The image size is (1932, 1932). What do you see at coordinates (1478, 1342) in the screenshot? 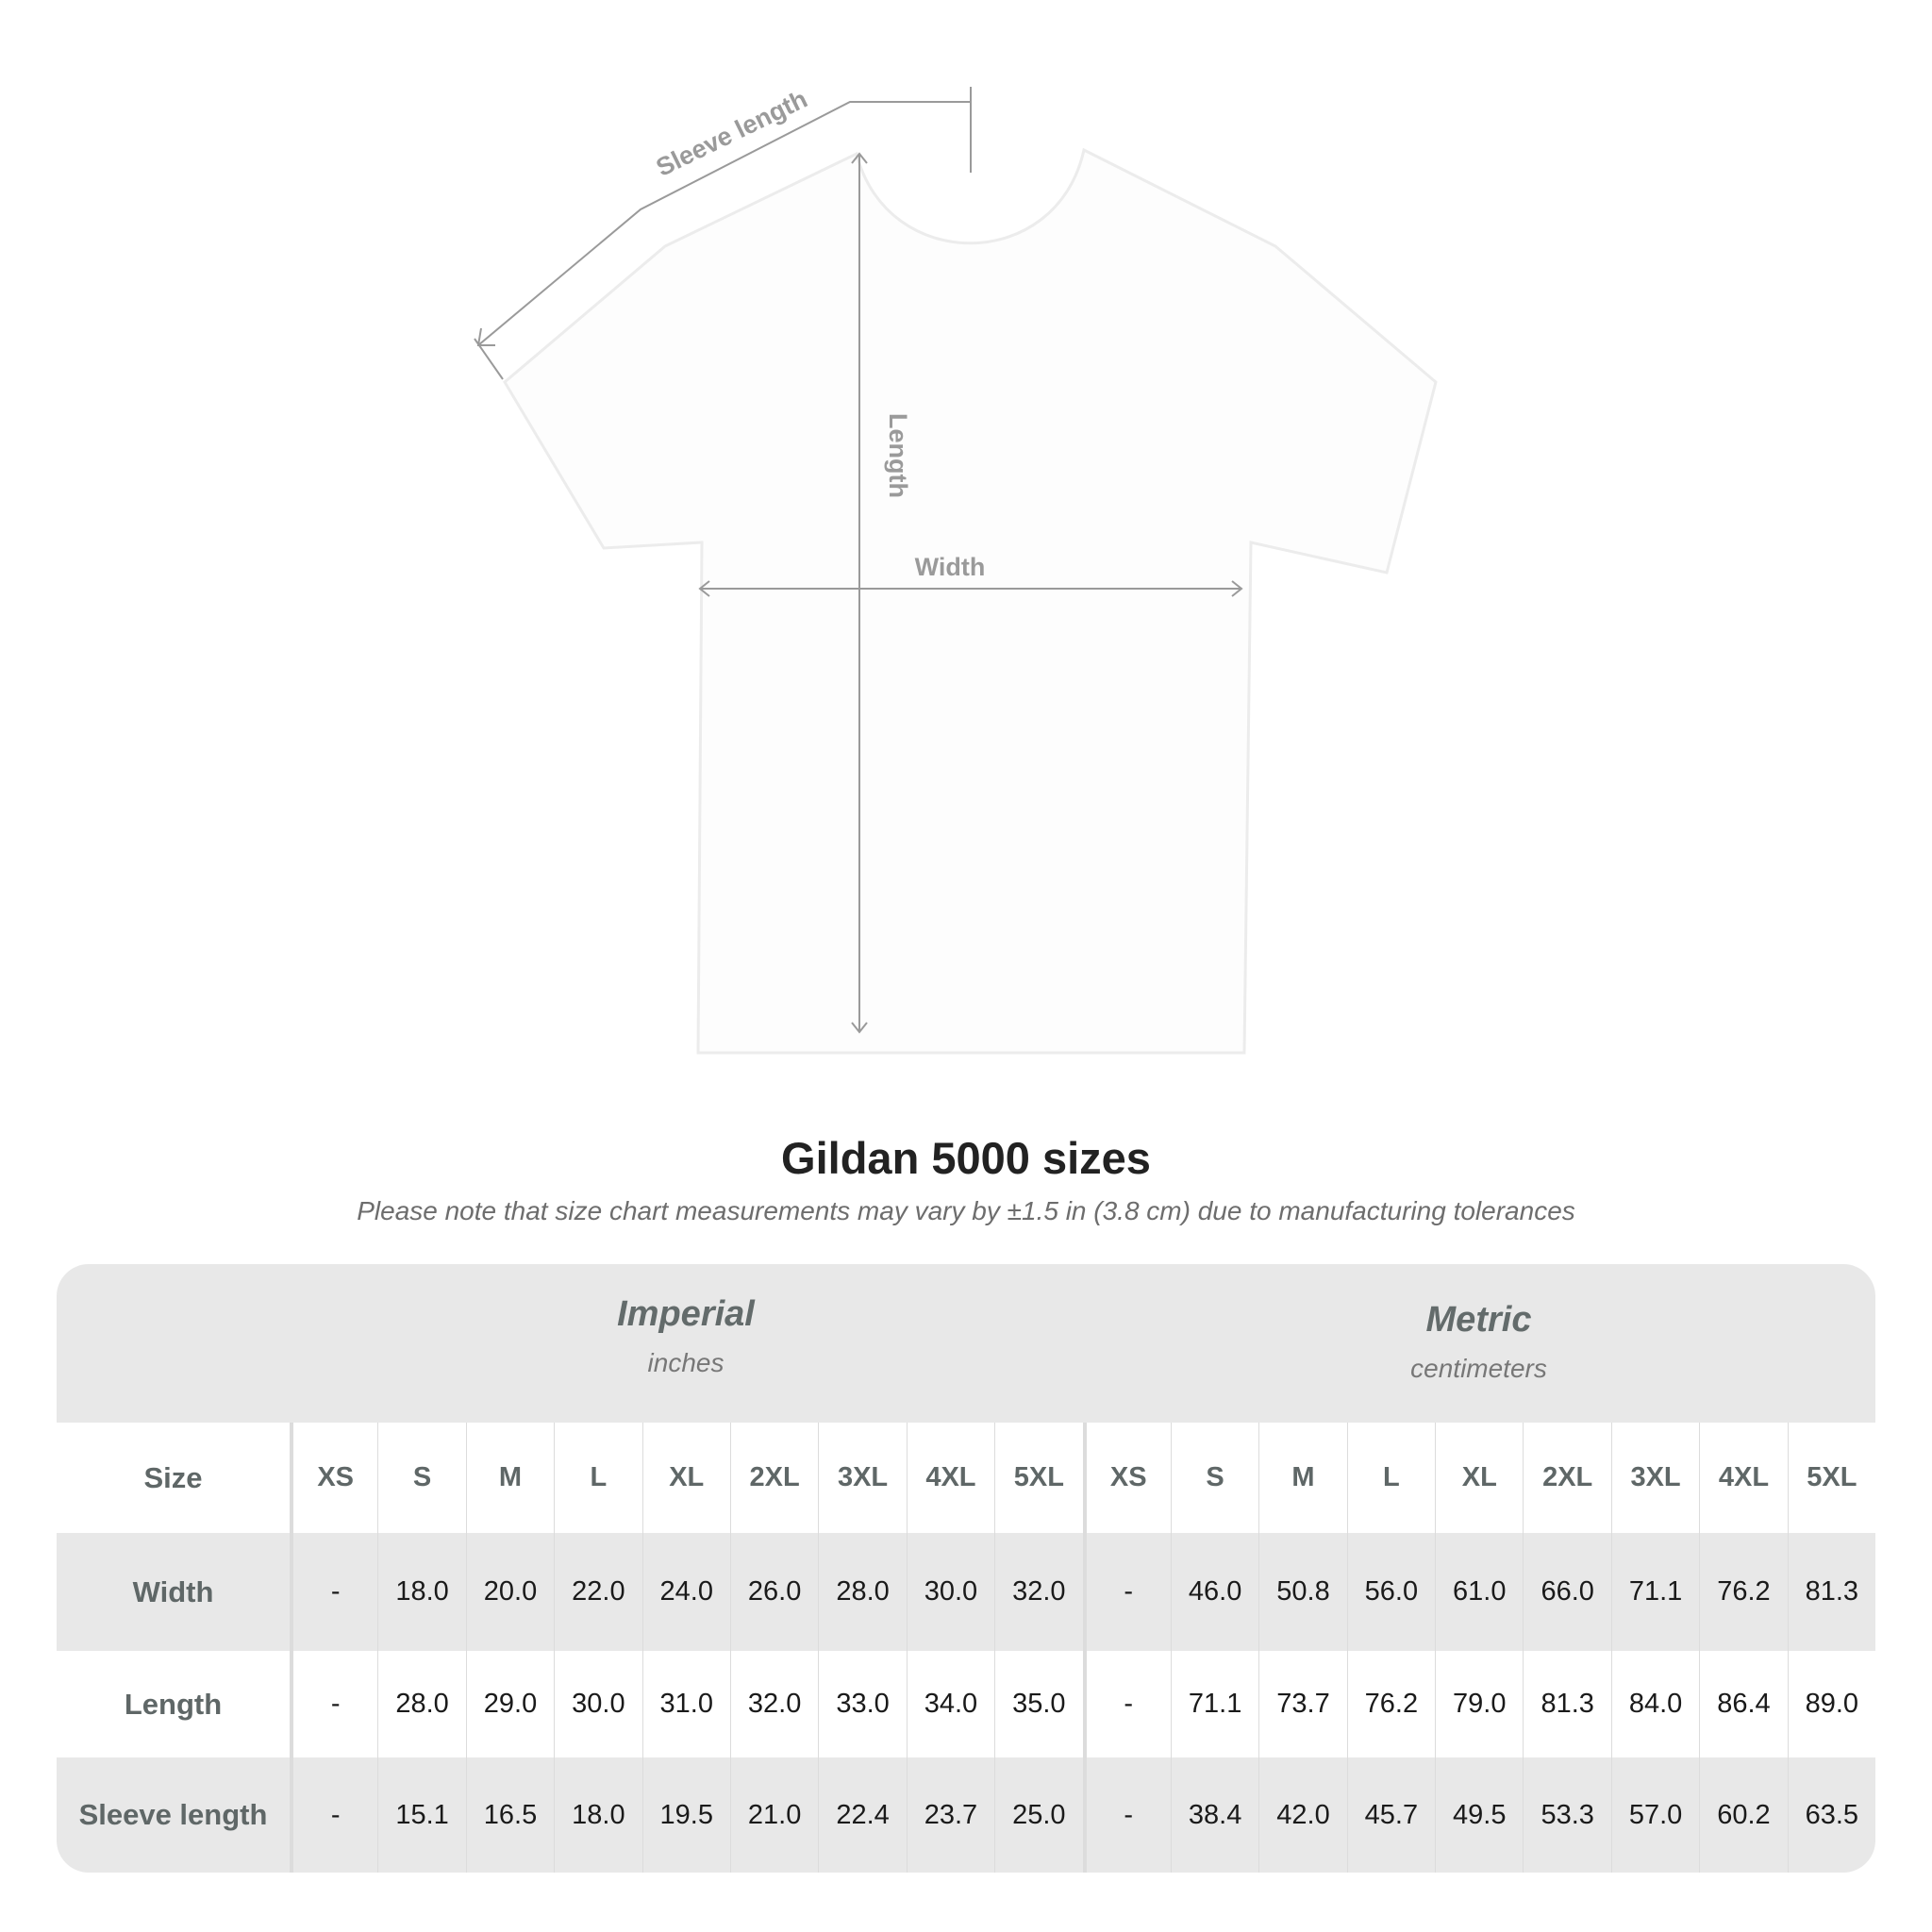
I see `metric-header: Metric centimeters` at bounding box center [1478, 1342].